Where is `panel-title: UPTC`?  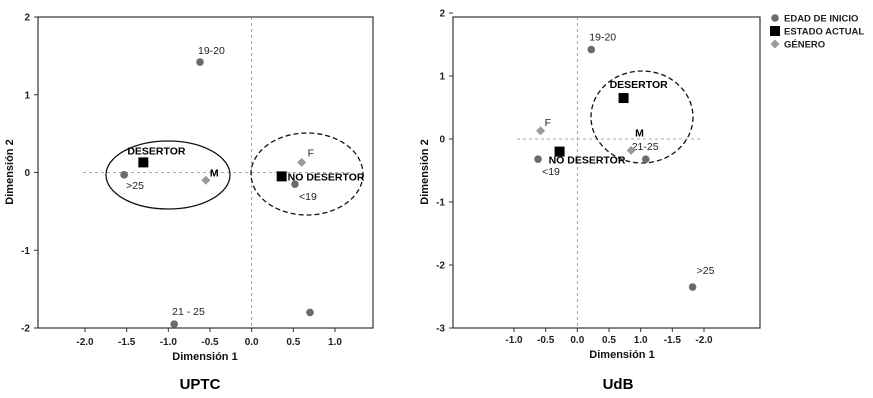
panel-title: UPTC is located at coordinates (200, 384).